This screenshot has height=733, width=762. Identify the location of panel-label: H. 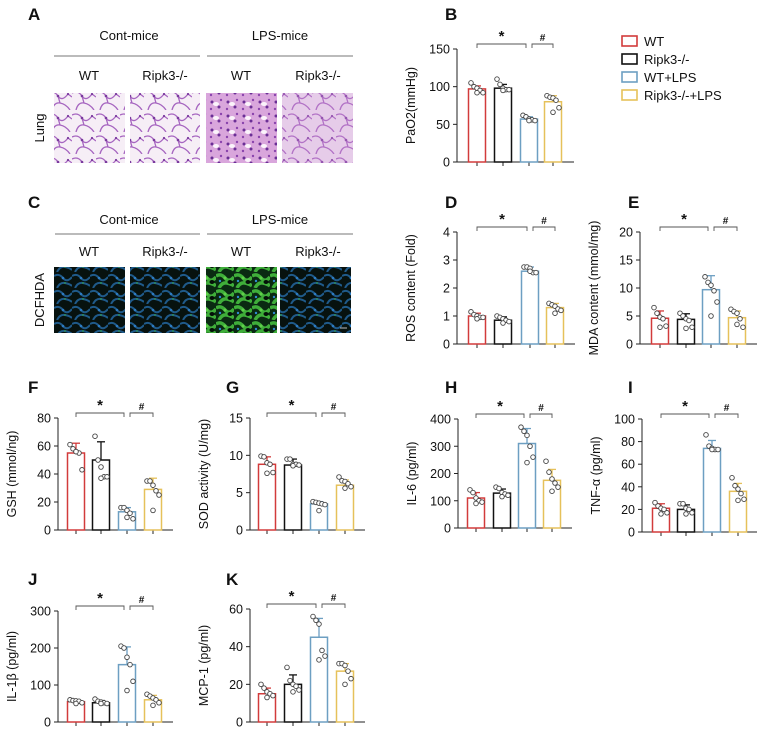
(451, 387).